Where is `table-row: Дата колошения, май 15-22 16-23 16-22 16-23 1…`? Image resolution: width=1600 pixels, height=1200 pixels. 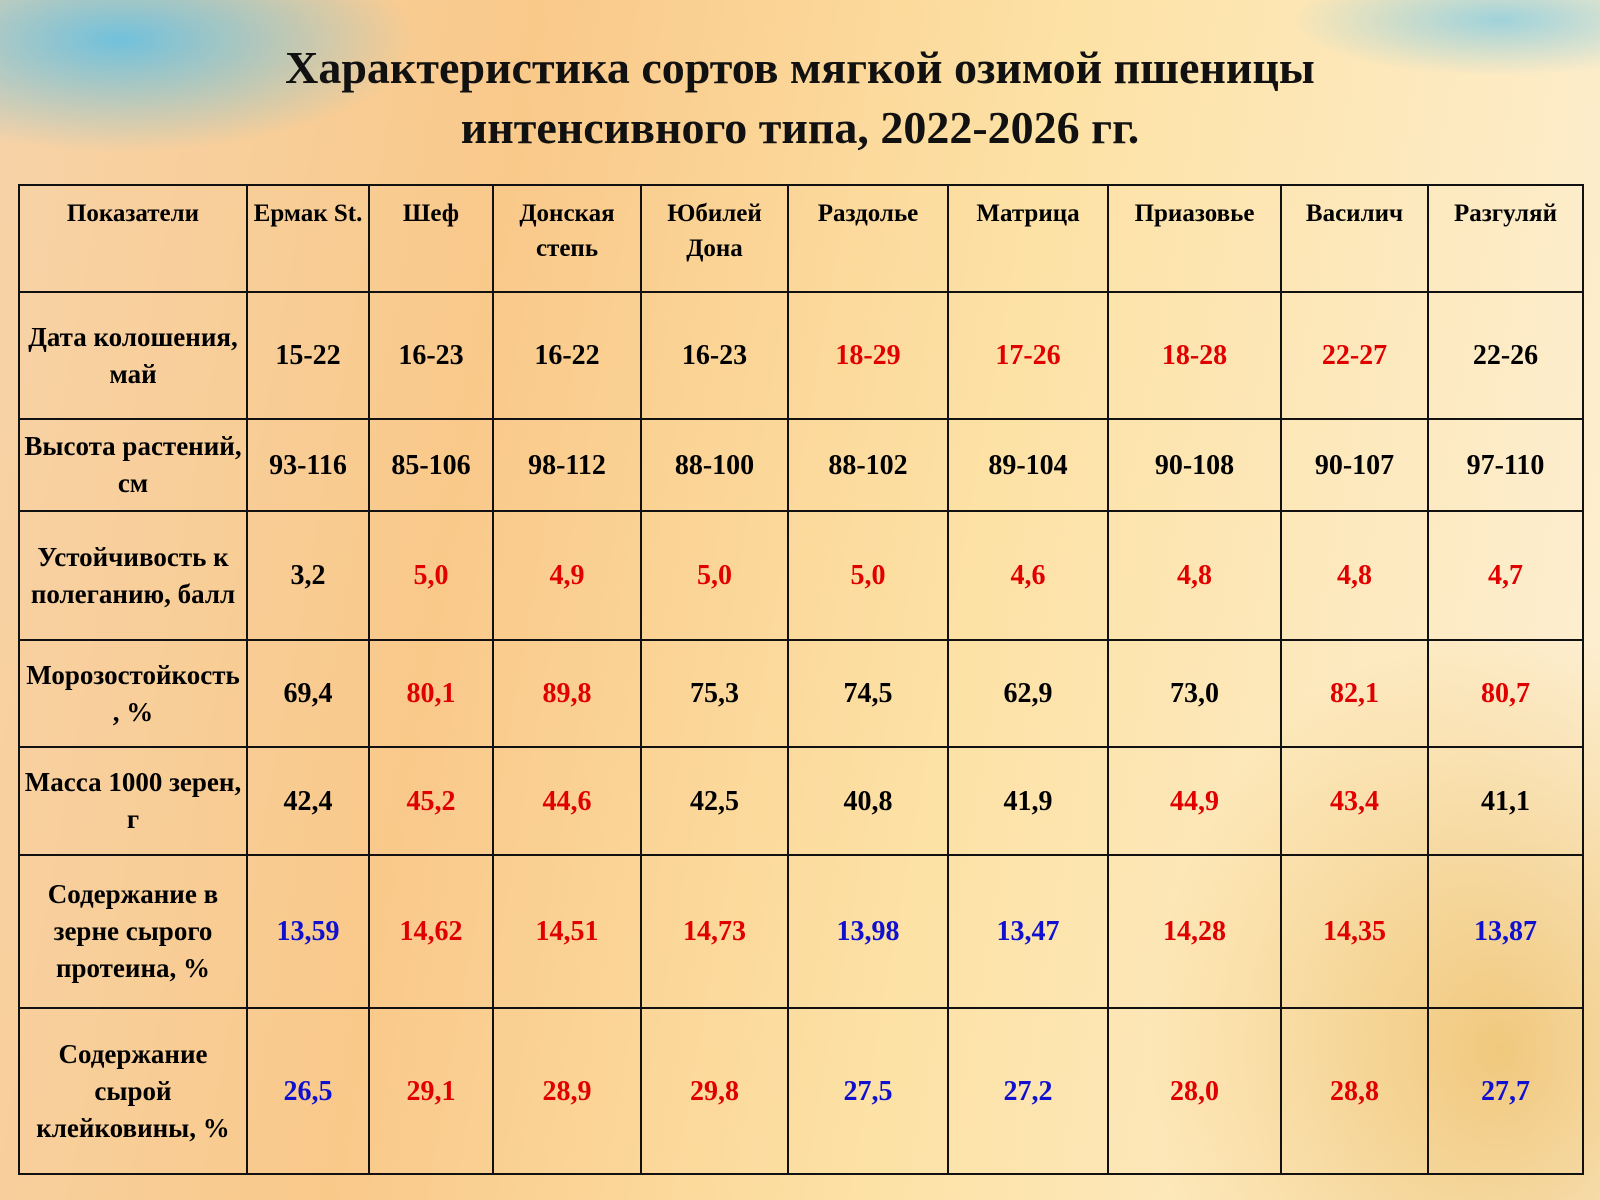 table-row: Дата колошения, май 15-22 16-23 16-22 16-23 1… is located at coordinates (801, 355).